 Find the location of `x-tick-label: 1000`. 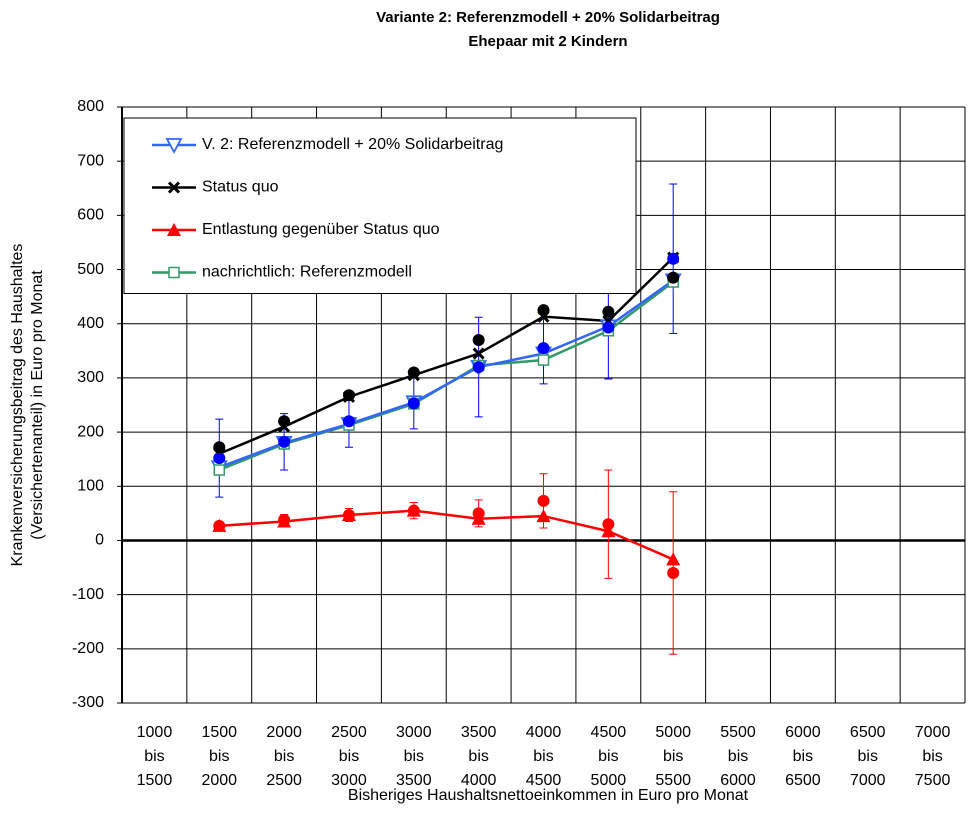

x-tick-label: 1000 is located at coordinates (155, 732).